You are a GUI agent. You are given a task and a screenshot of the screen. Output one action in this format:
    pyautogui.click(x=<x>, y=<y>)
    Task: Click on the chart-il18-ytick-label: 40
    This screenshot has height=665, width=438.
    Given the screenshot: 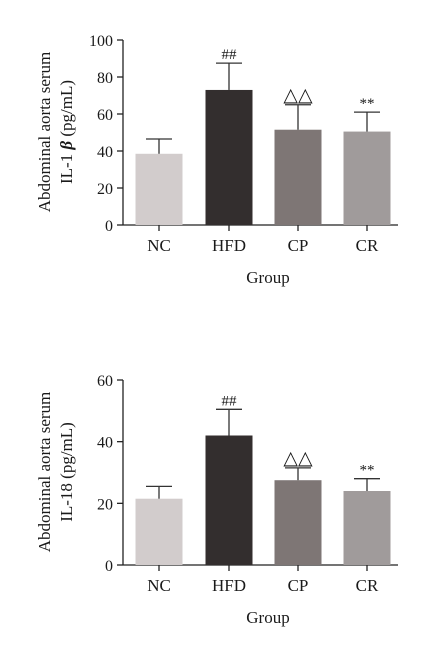 What is the action you would take?
    pyautogui.click(x=105, y=443)
    